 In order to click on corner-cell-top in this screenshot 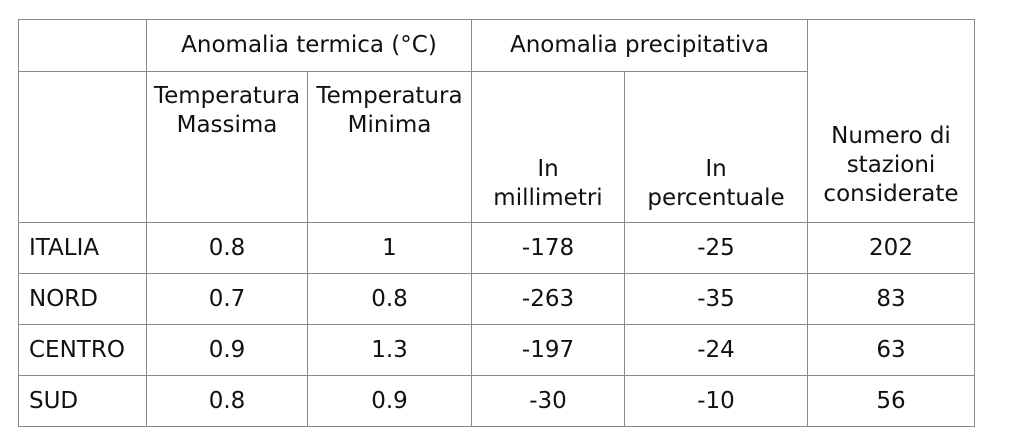, I will do `click(82, 45)`.